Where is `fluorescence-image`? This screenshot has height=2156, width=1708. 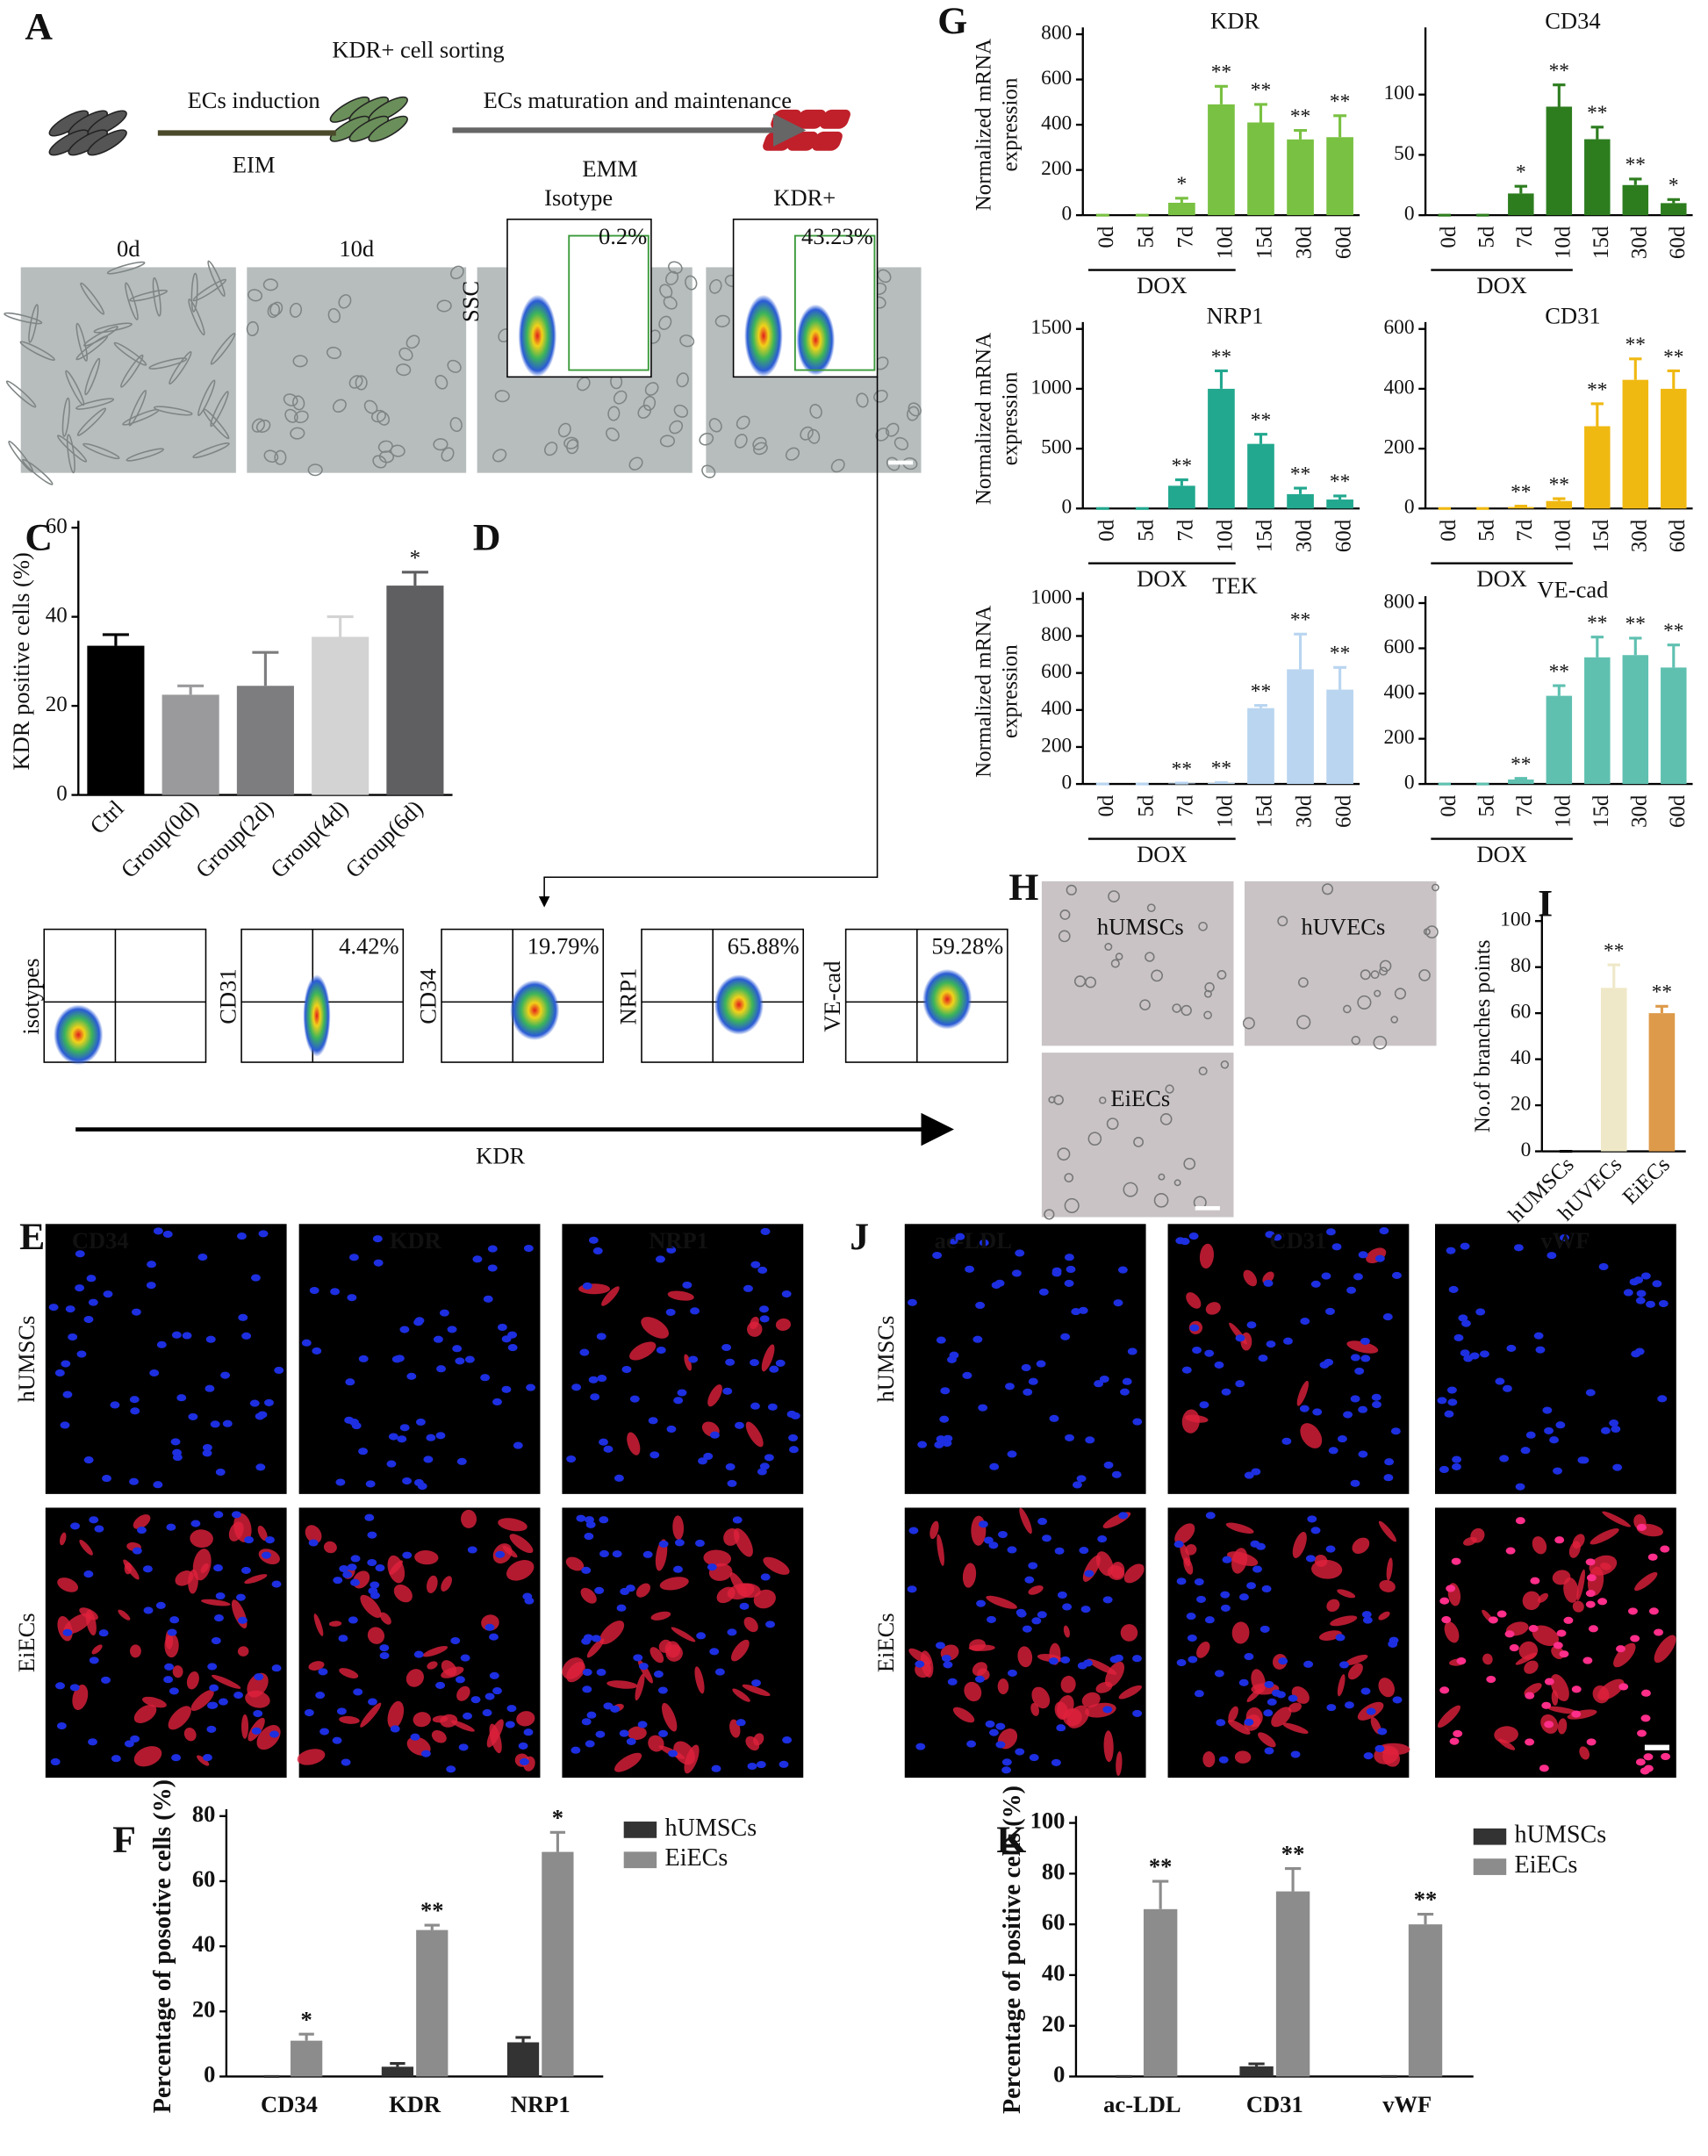 fluorescence-image is located at coordinates (1025, 1643).